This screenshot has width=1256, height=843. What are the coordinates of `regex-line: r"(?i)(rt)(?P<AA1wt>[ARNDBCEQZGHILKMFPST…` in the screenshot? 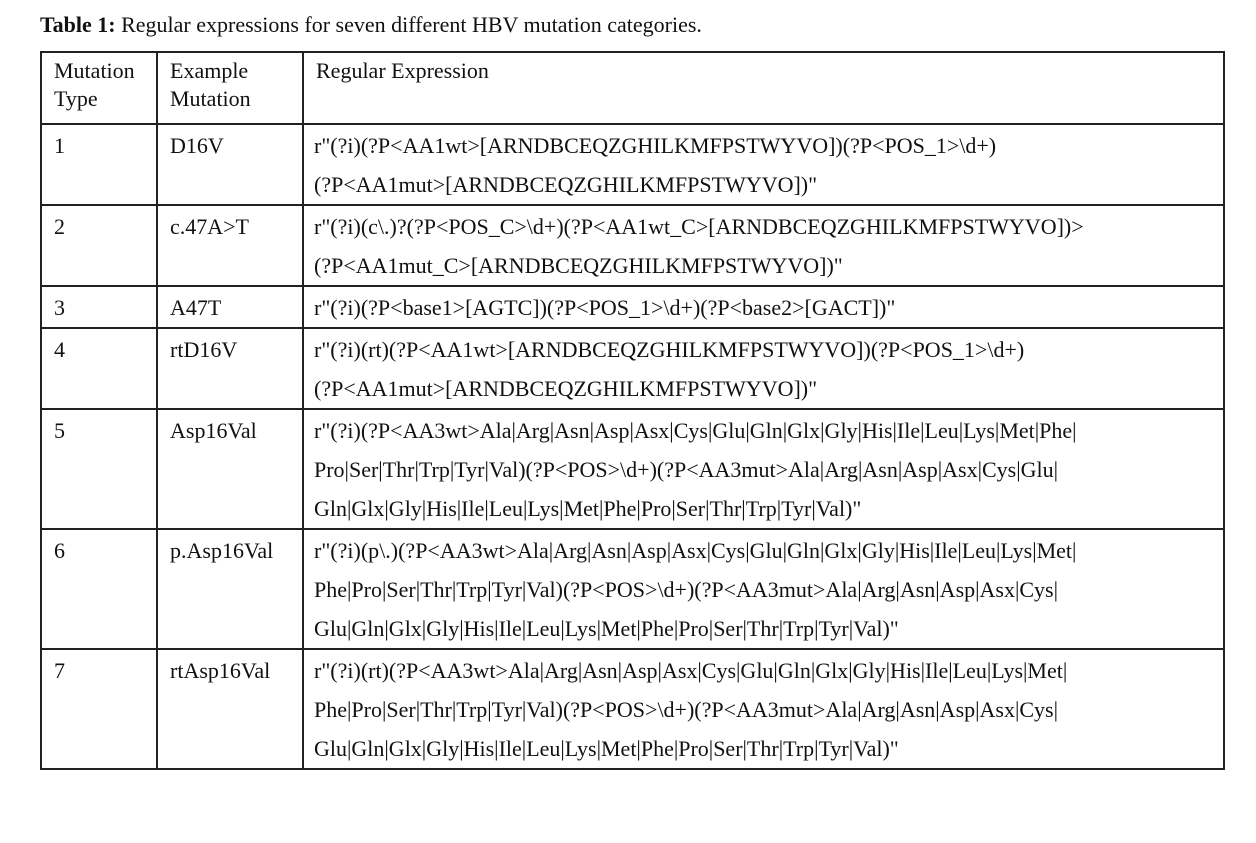 It's located at (669, 349).